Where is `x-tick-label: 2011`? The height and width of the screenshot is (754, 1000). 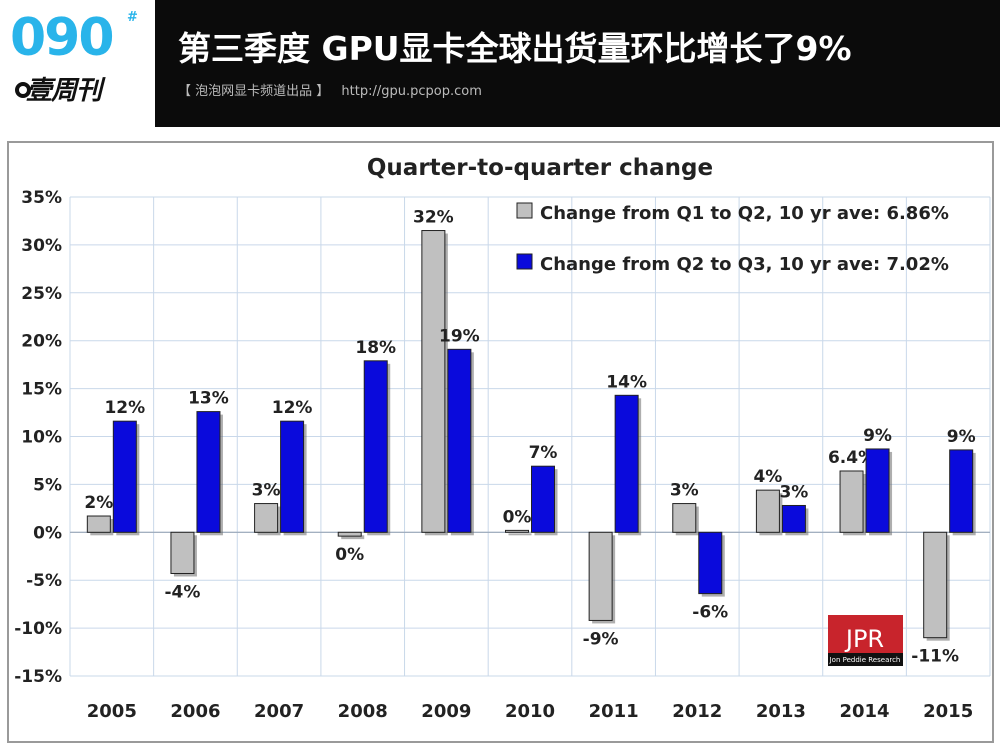 x-tick-label: 2011 is located at coordinates (614, 711).